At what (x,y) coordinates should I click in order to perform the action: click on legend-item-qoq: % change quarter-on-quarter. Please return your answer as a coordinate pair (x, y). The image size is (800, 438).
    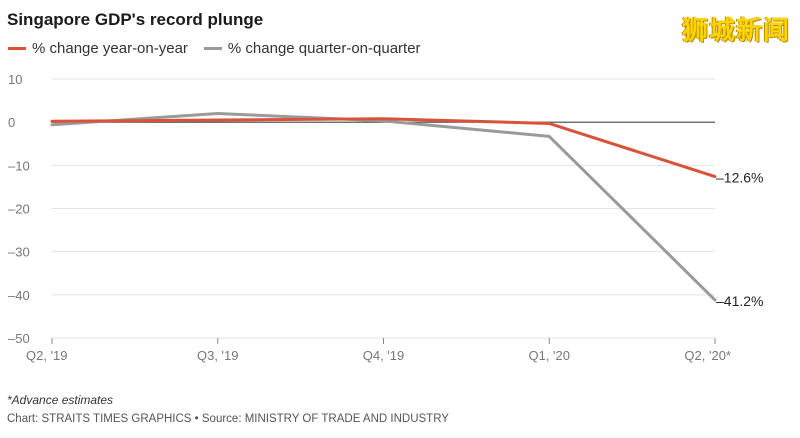
    Looking at the image, I should click on (312, 48).